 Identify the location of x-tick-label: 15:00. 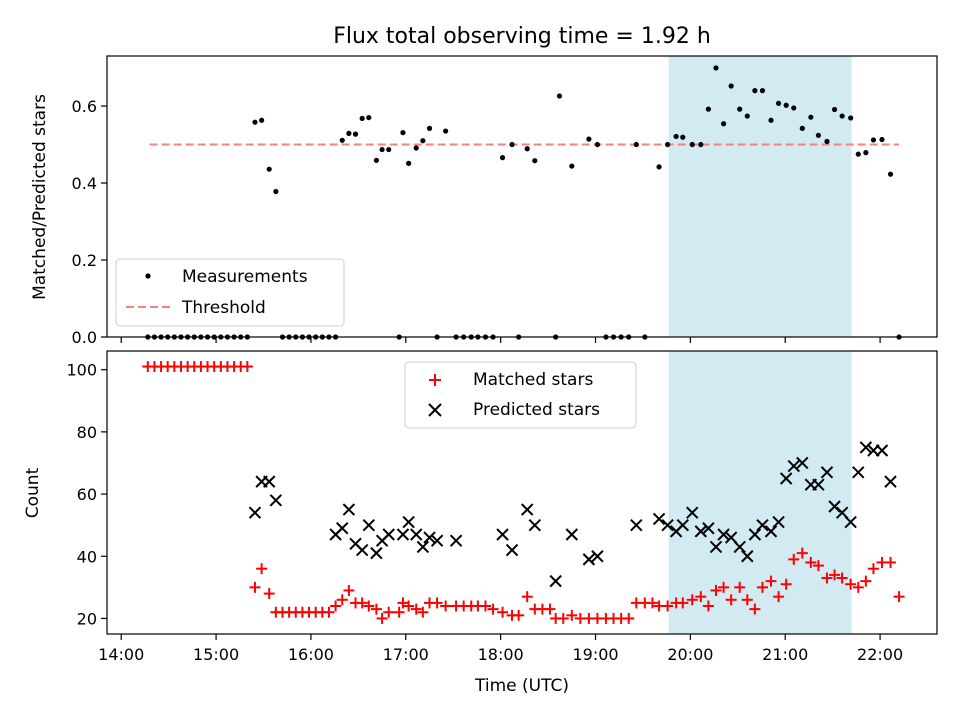
(216, 654).